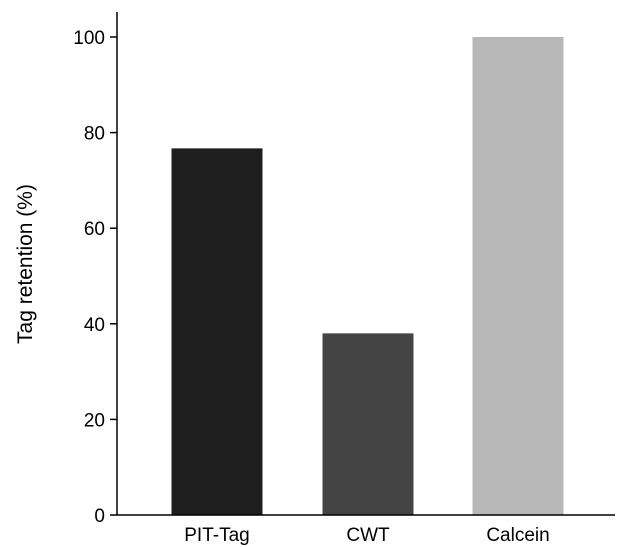 The width and height of the screenshot is (619, 547). Describe the element at coordinates (99, 516) in the screenshot. I see `y-tick-label: 0` at that location.